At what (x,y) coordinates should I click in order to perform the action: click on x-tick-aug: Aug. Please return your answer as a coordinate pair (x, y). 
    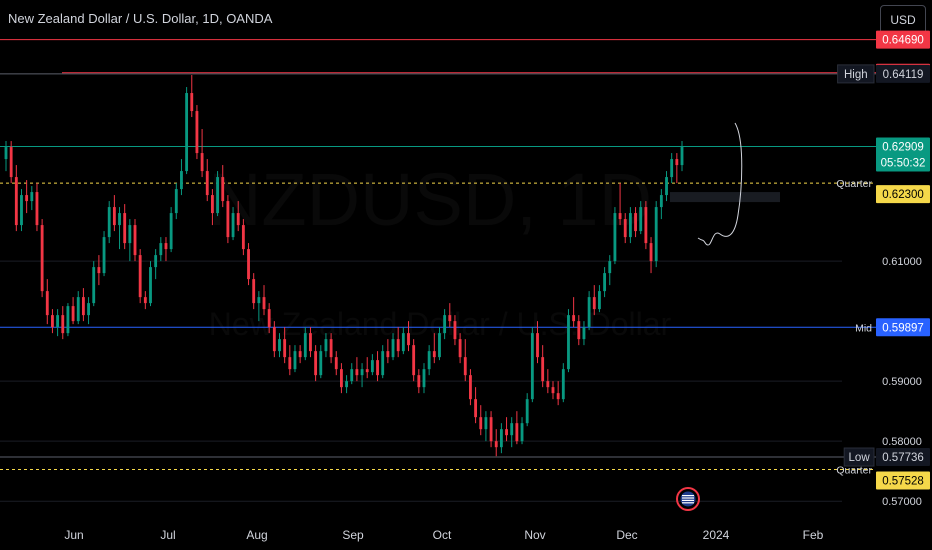
    Looking at the image, I should click on (256, 535).